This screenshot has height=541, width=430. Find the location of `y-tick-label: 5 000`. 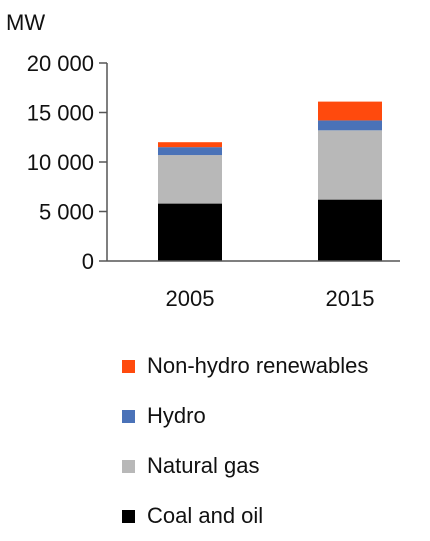

y-tick-label: 5 000 is located at coordinates (66, 212).